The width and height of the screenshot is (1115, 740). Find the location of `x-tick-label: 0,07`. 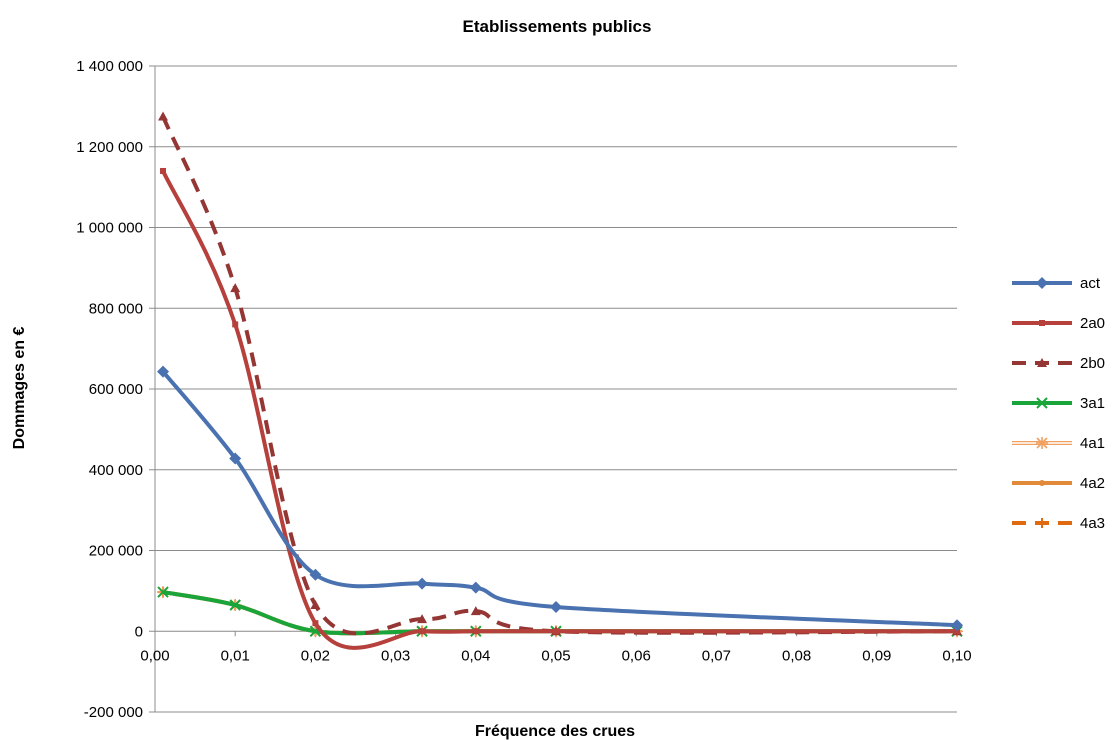

x-tick-label: 0,07 is located at coordinates (716, 655).